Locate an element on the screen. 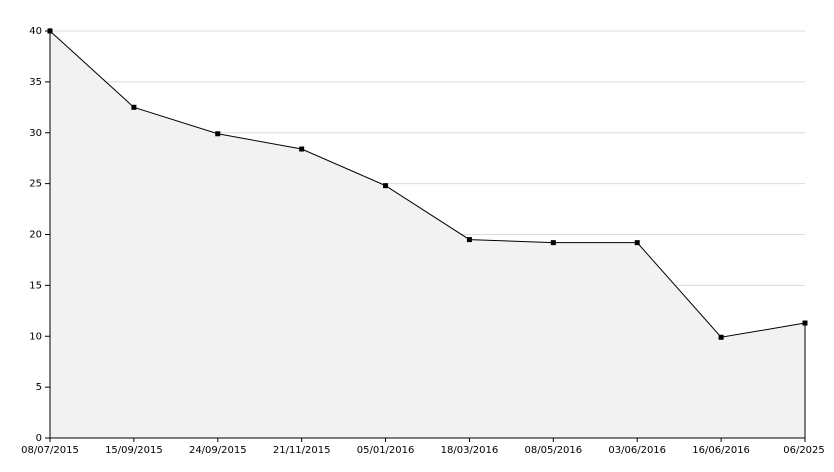 The height and width of the screenshot is (472, 834). y-tick-label: 30 is located at coordinates (35, 133).